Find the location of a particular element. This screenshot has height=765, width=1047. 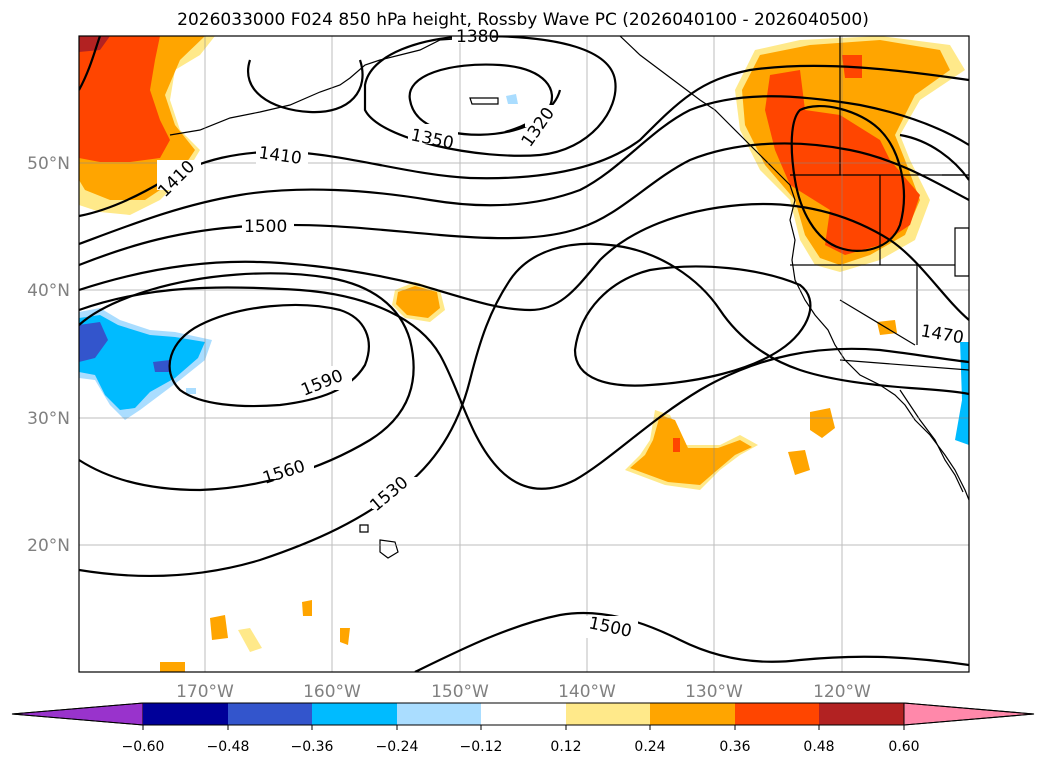

y-axis-ticks: 50°N 40°N 30°N 20°N is located at coordinates (48, 355).